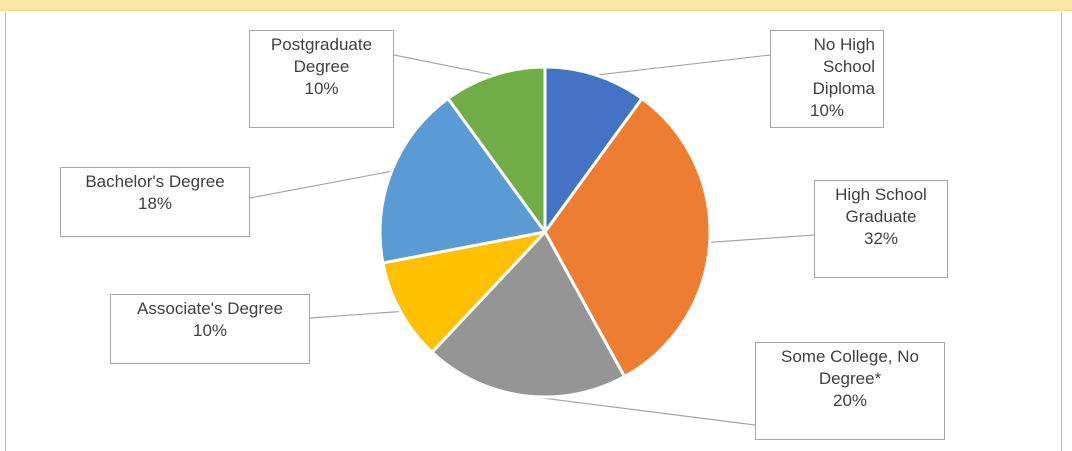 This screenshot has height=451, width=1072. I want to click on pie-slice-postgraduate-degree, so click(496, 149).